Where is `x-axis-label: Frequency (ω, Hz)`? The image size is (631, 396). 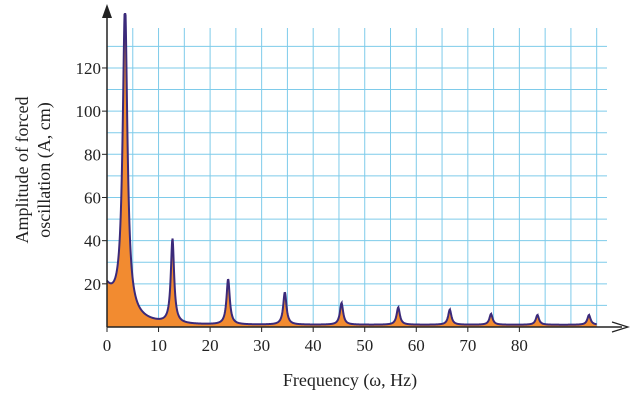
x-axis-label: Frequency (ω, Hz) is located at coordinates (350, 380).